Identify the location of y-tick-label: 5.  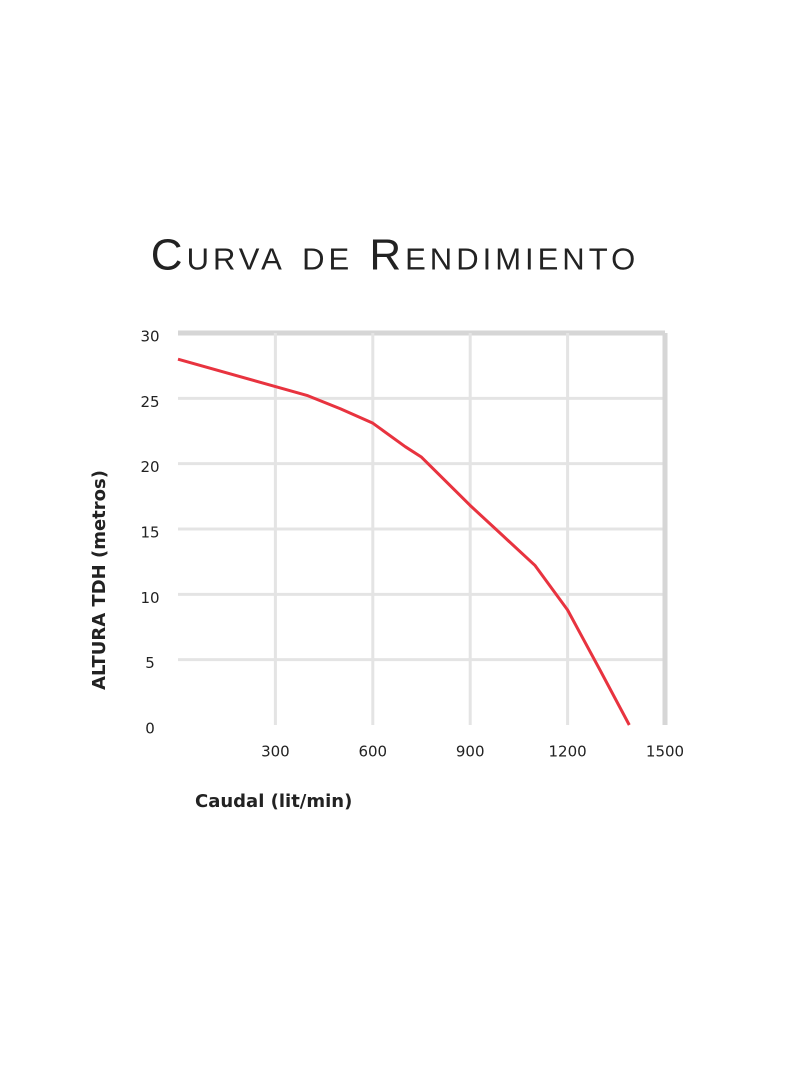
(150, 663).